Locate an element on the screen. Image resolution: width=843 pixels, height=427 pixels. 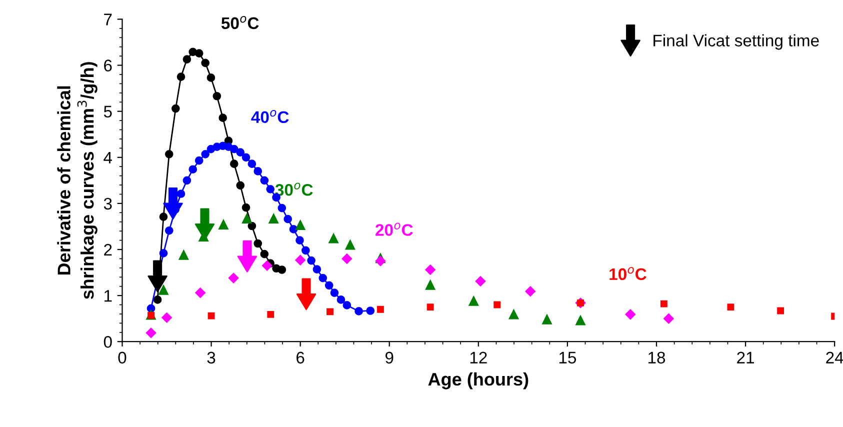
y-tick-label: 1 is located at coordinates (108, 296).